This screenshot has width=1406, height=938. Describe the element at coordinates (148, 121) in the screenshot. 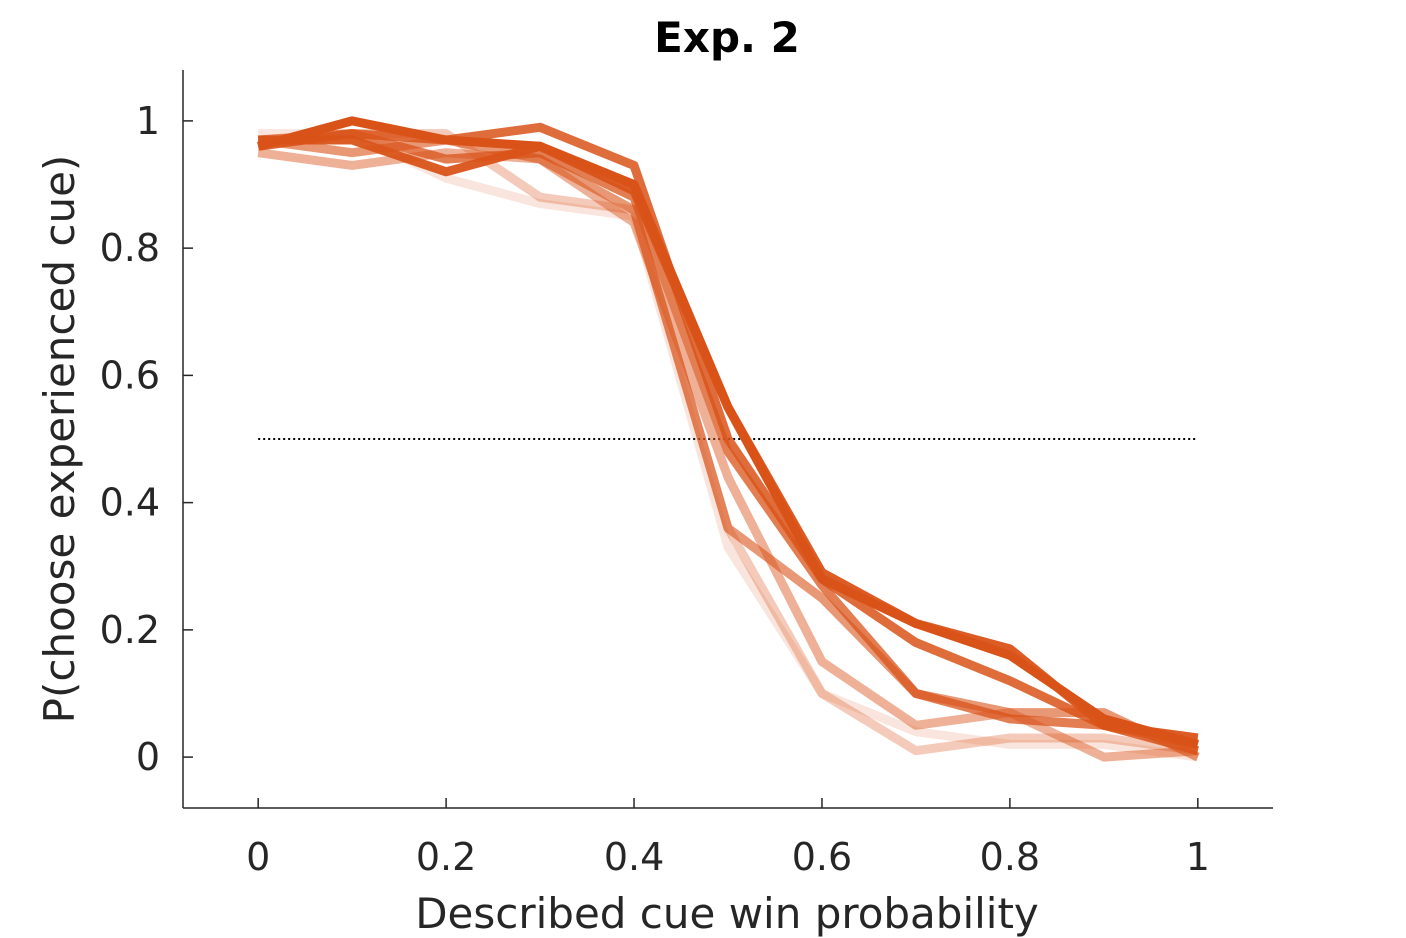

I see `y-tick-label: 1` at that location.